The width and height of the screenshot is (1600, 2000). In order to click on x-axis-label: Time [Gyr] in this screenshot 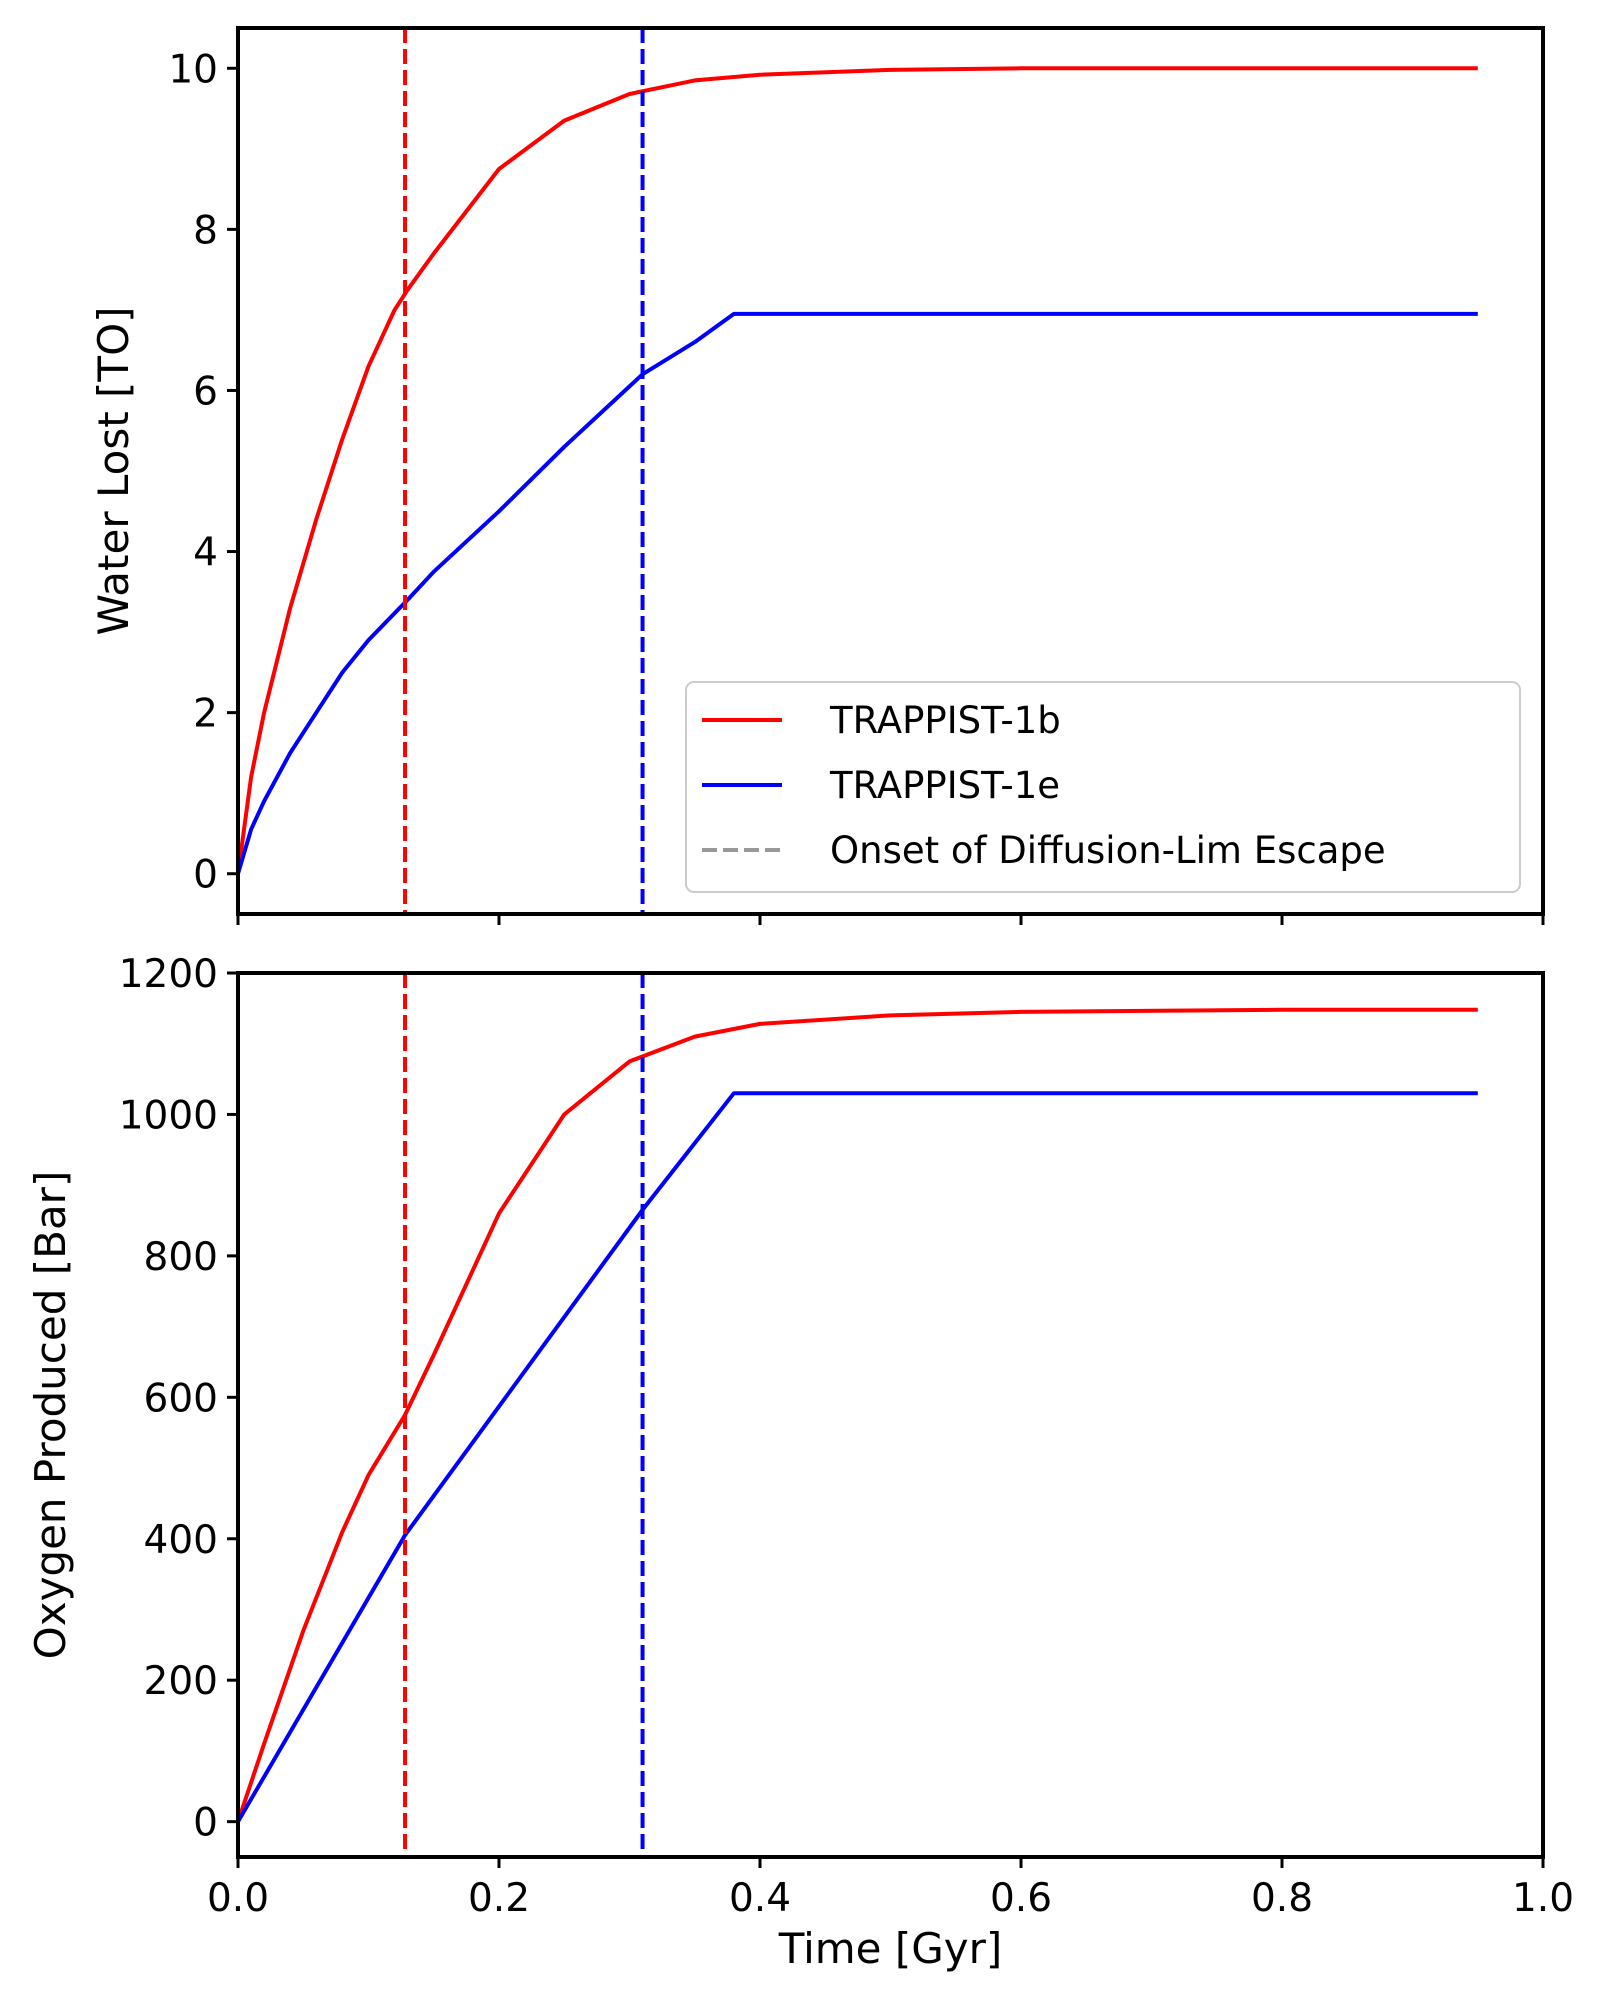, I will do `click(890, 1948)`.